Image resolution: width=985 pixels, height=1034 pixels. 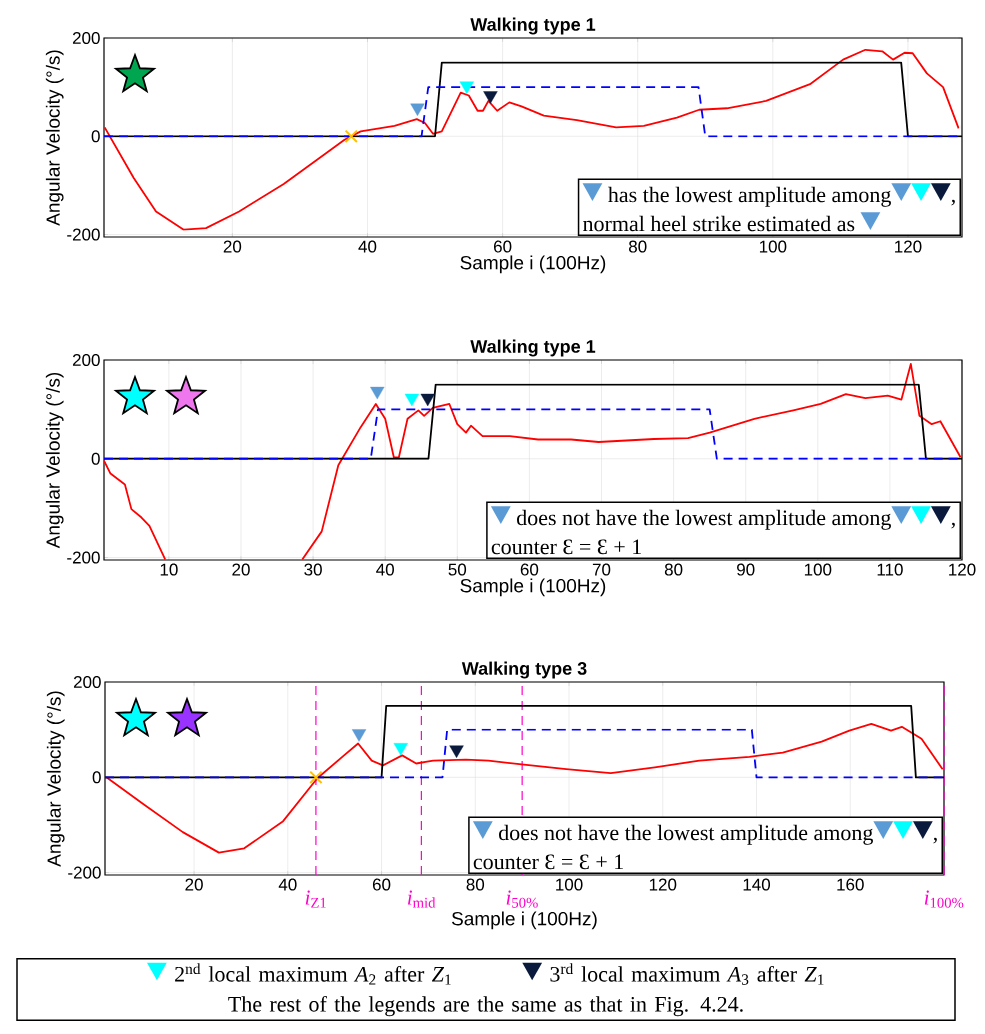 What do you see at coordinates (601, 569) in the screenshot?
I see `x-tick-label: 70` at bounding box center [601, 569].